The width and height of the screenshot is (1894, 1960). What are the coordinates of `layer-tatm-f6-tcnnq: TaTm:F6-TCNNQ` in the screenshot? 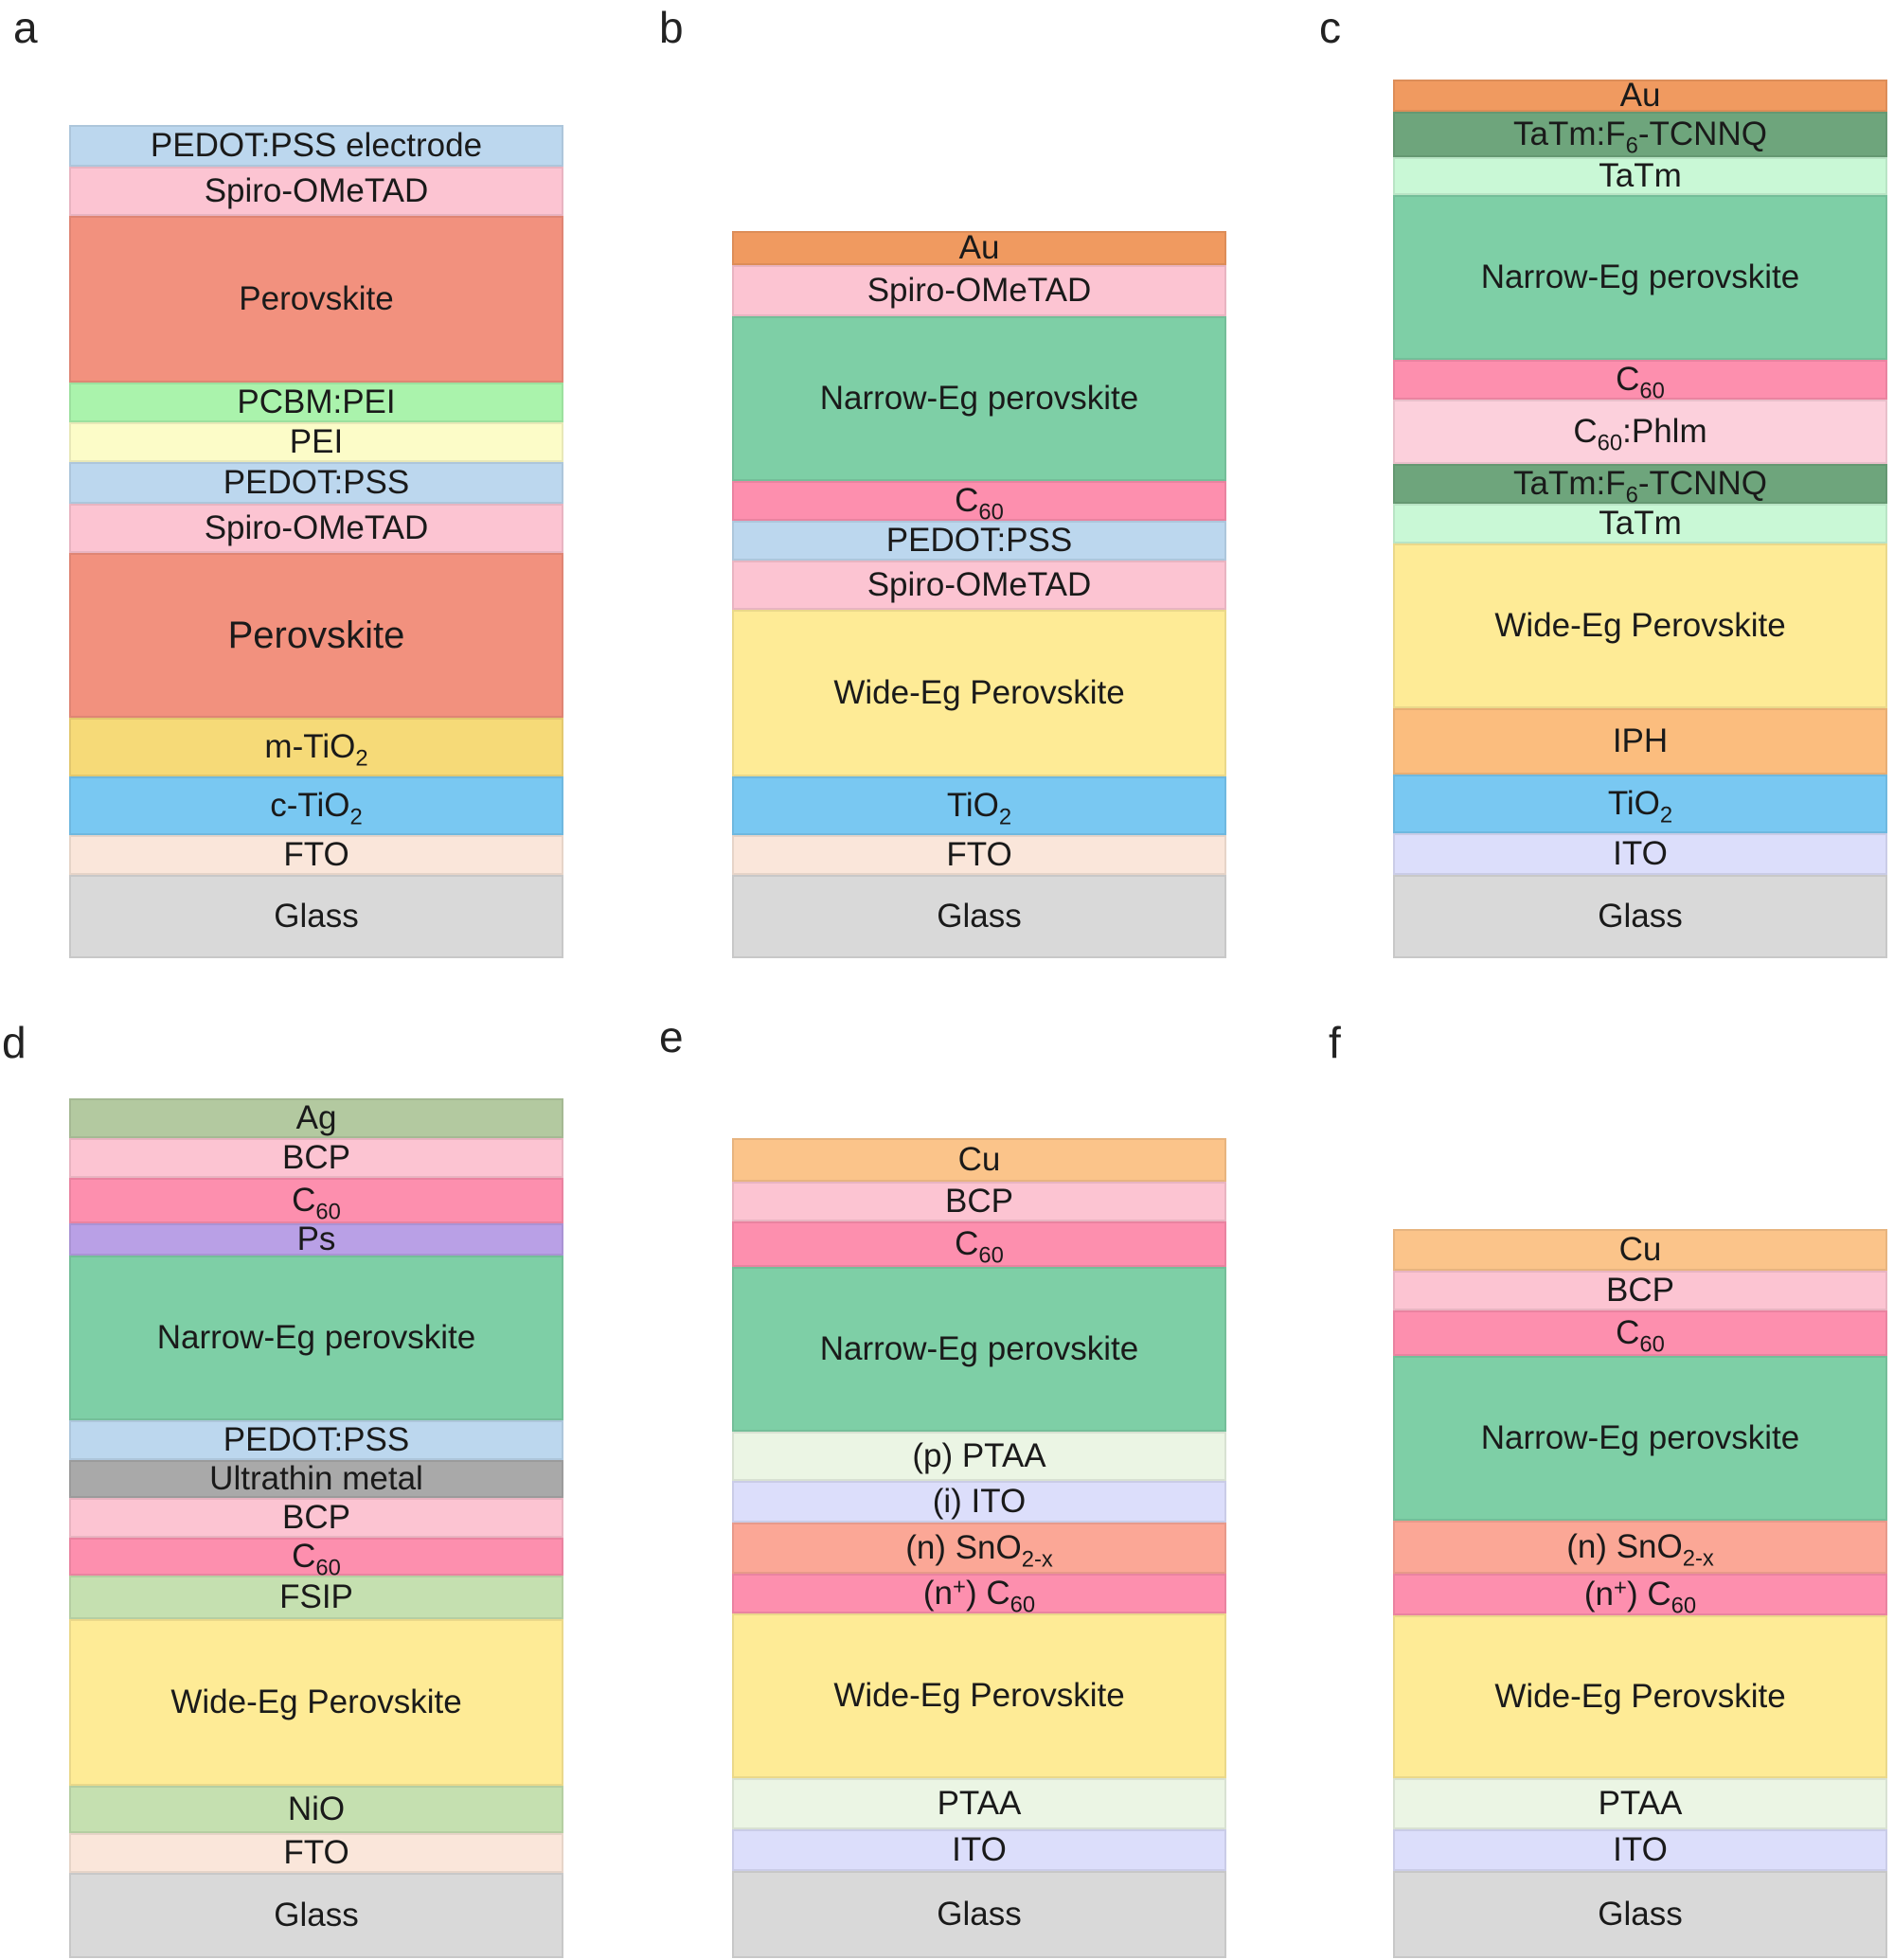 It's located at (1640, 134).